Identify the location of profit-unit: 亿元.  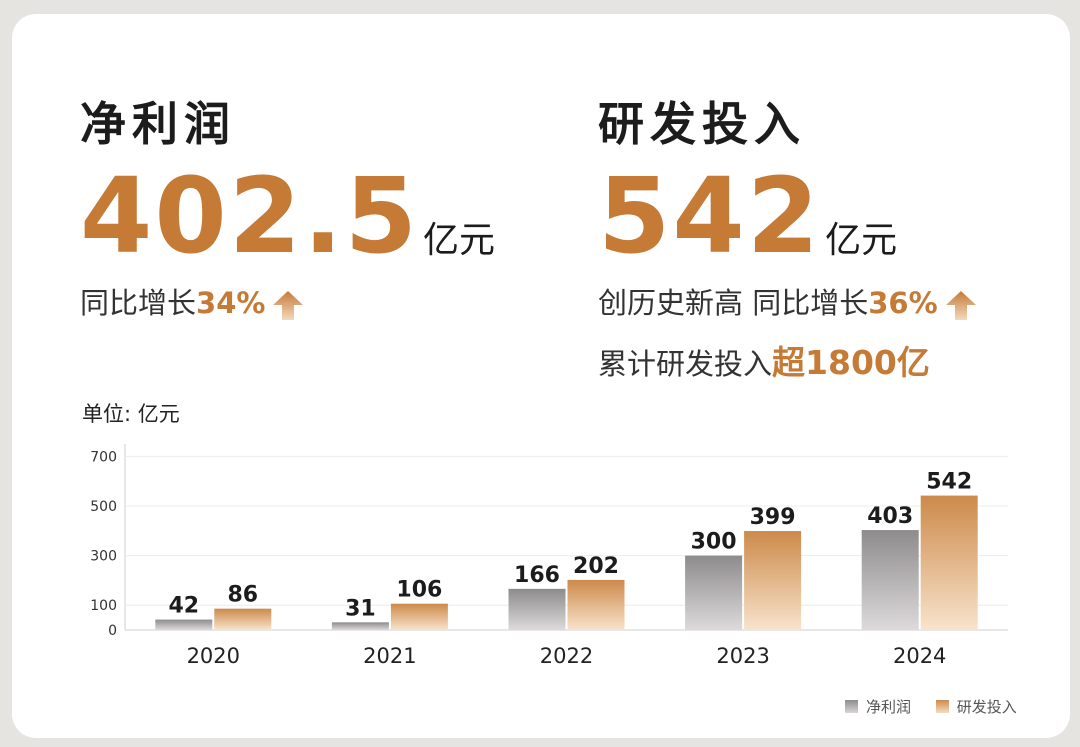
(458, 240).